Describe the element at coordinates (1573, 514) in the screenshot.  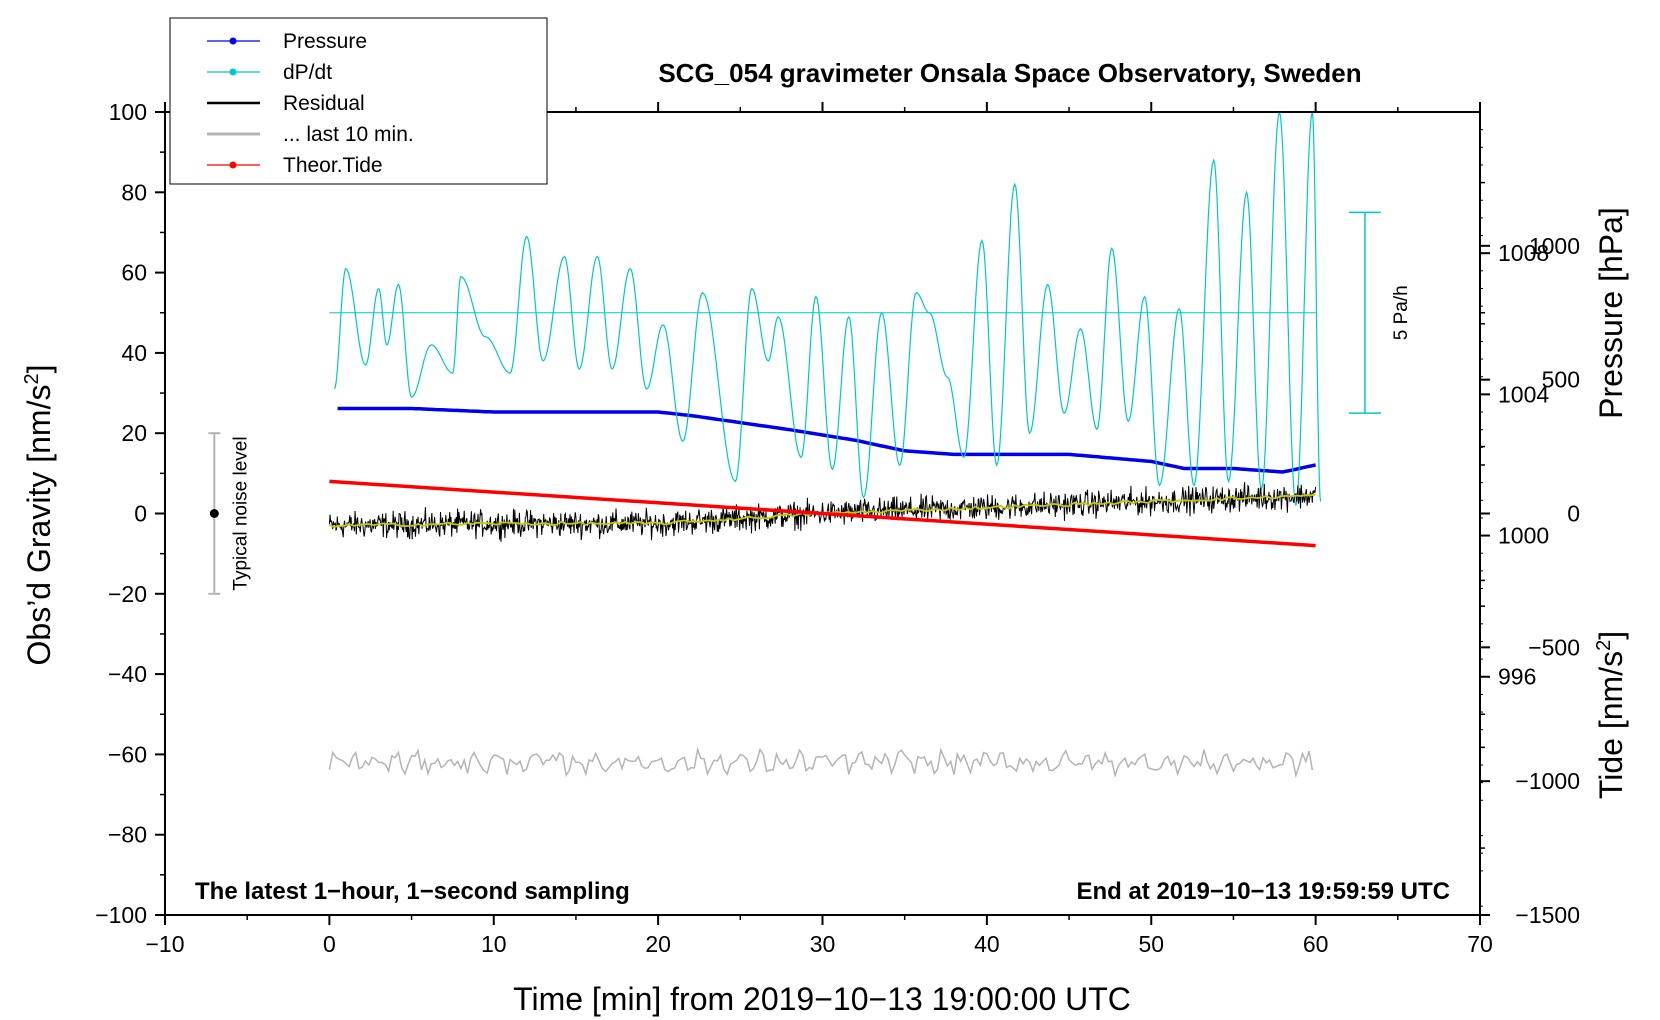
I see `tide-tick-label: 0` at that location.